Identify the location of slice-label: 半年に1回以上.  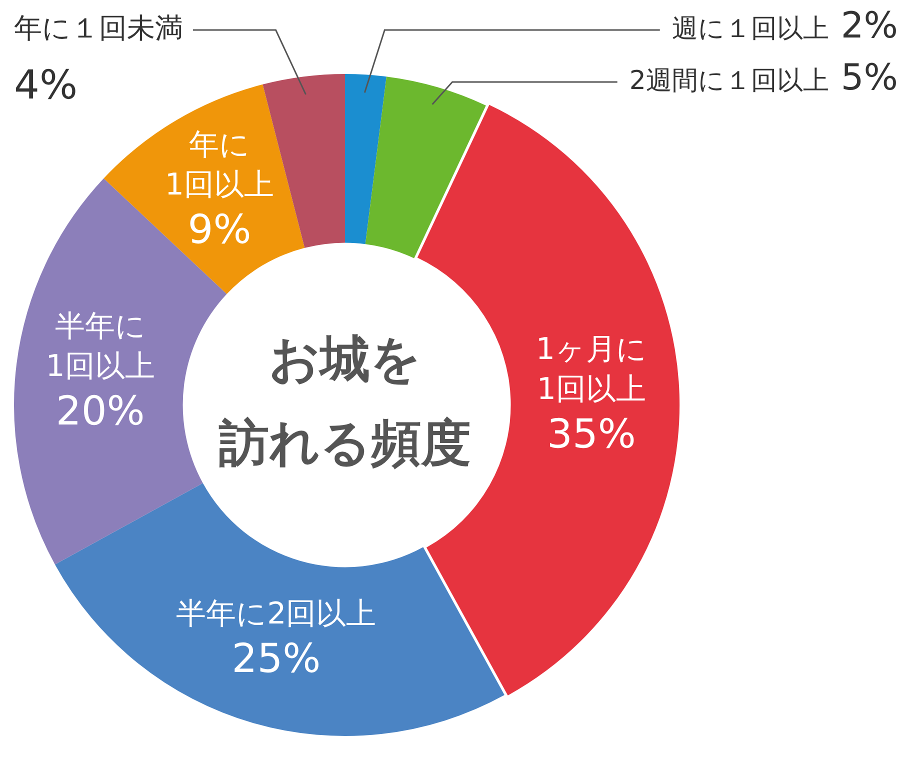
(100, 346).